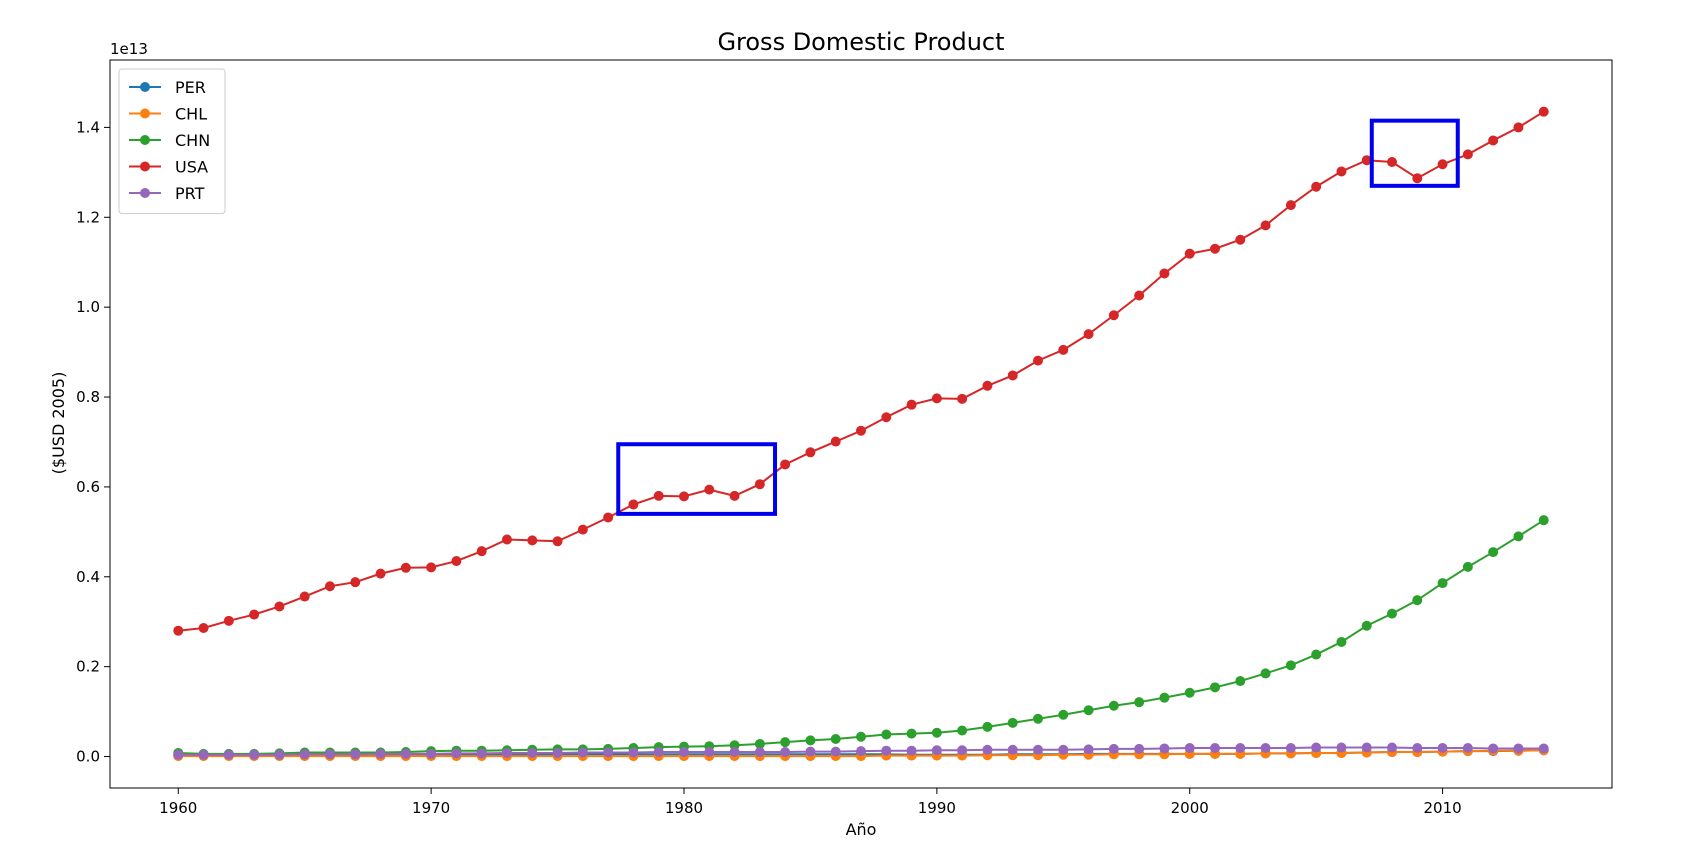 This screenshot has height=868, width=1694. I want to click on x-tick-label: 1960, so click(178, 808).